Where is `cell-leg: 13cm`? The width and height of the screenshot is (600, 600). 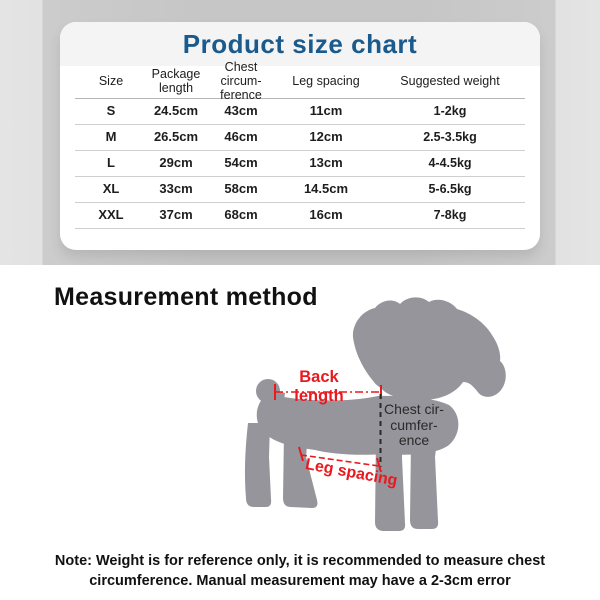 cell-leg: 13cm is located at coordinates (326, 163).